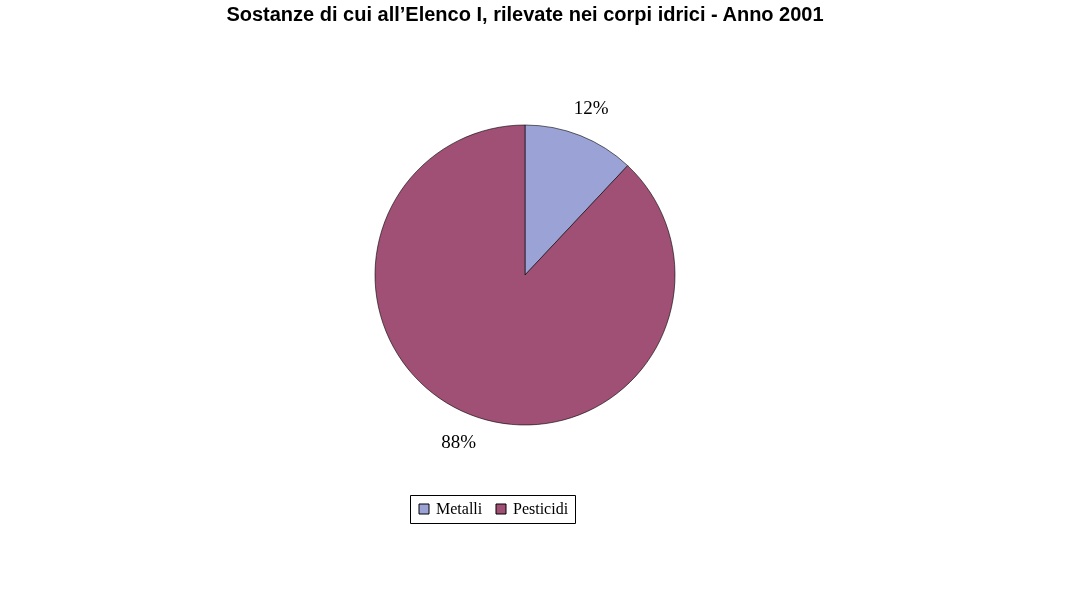 The height and width of the screenshot is (590, 1083). Describe the element at coordinates (459, 442) in the screenshot. I see `data-label: 88%` at that location.